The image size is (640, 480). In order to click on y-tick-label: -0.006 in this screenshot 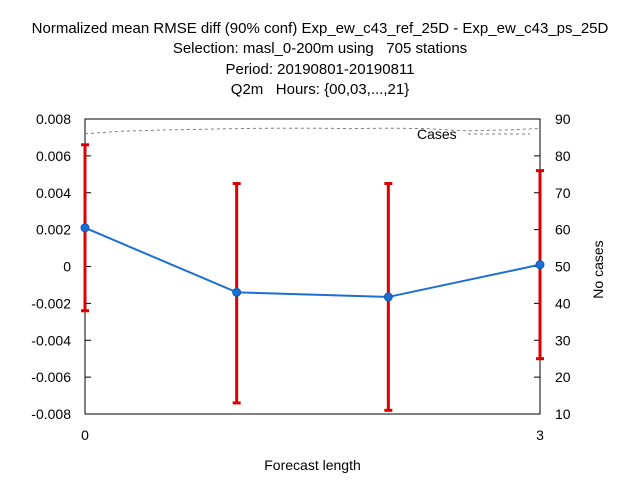, I will do `click(51, 377)`.